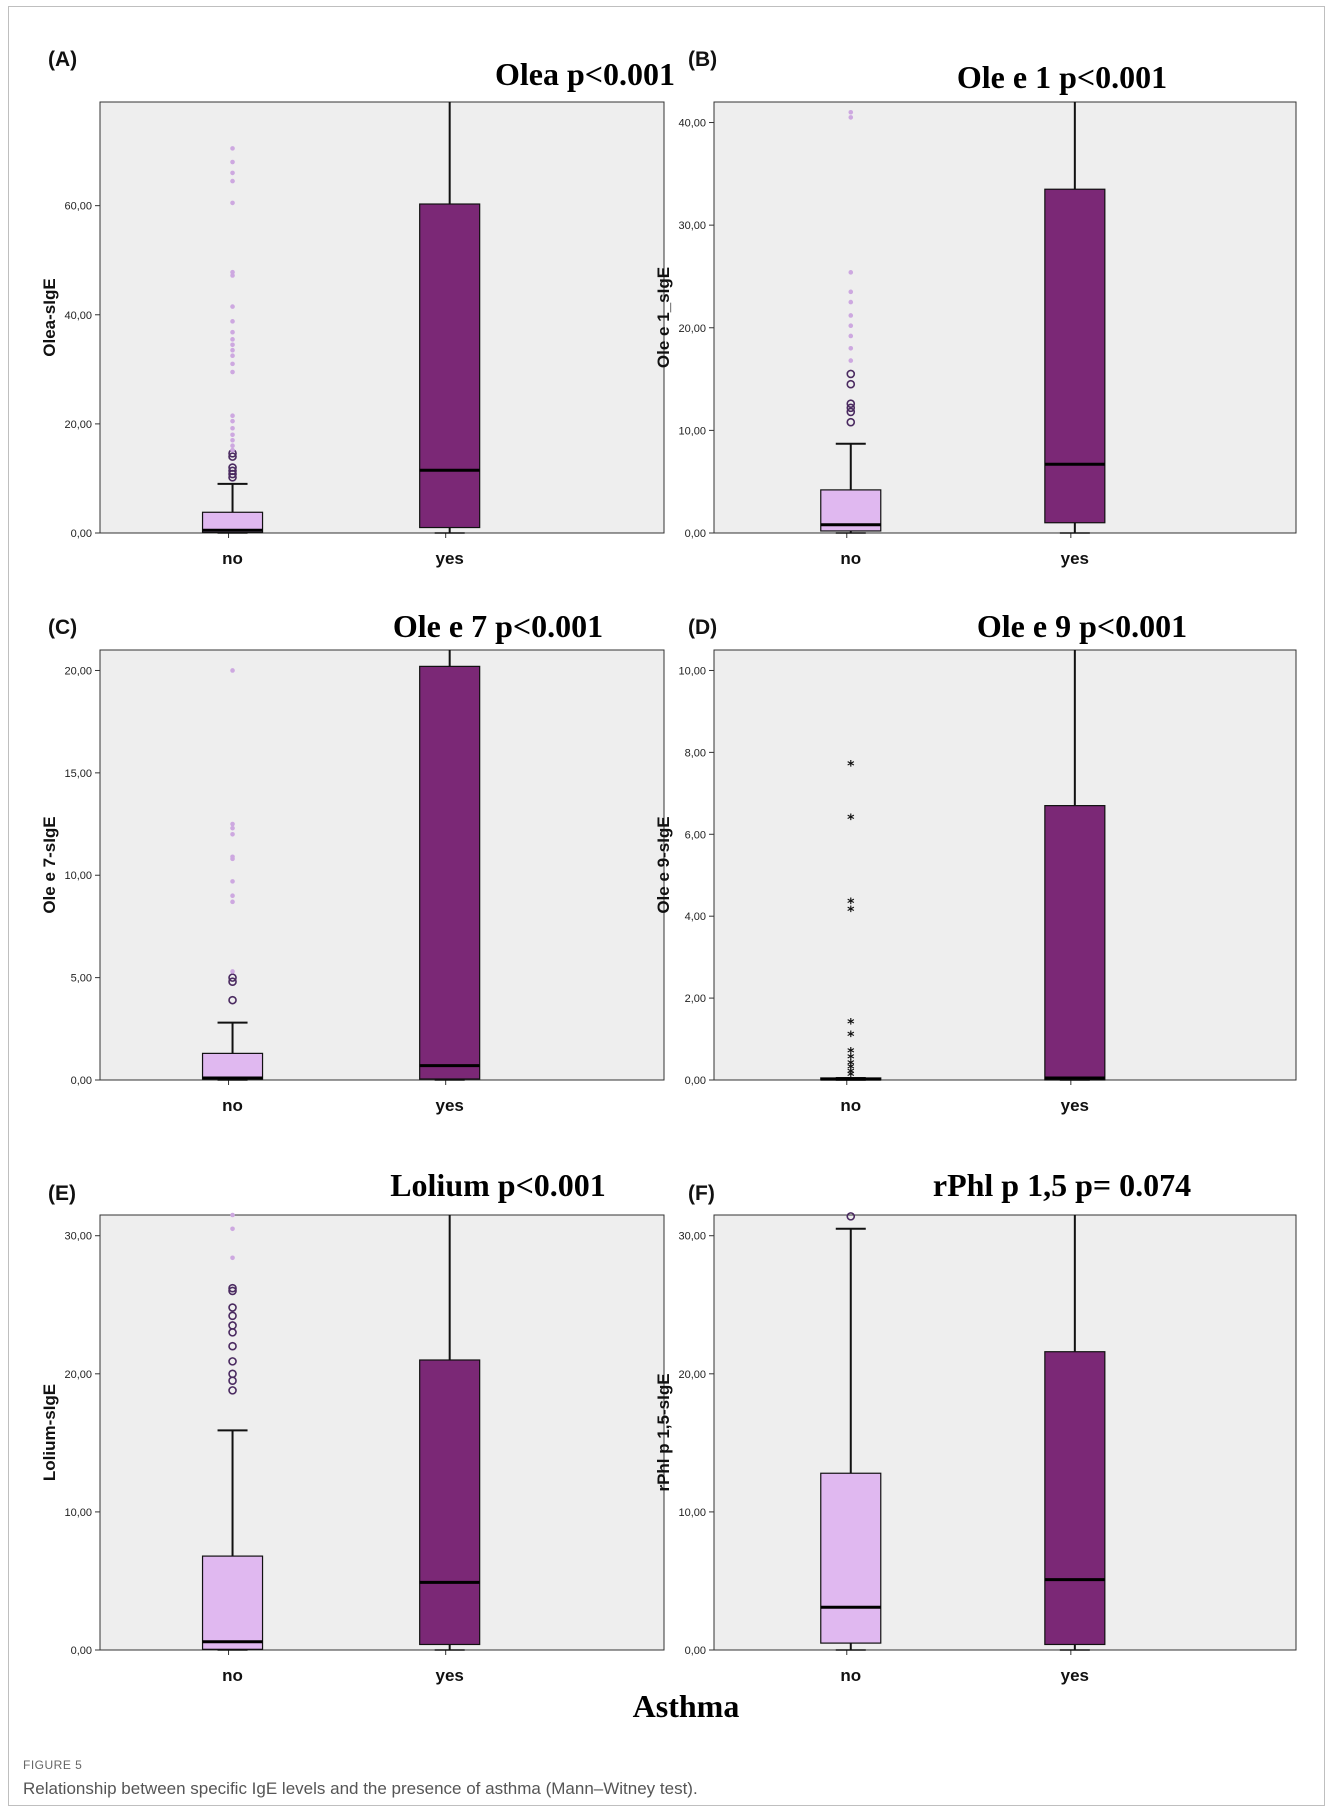 This screenshot has height=1814, width=1335. I want to click on y-tick-label: 6,00, so click(695, 835).